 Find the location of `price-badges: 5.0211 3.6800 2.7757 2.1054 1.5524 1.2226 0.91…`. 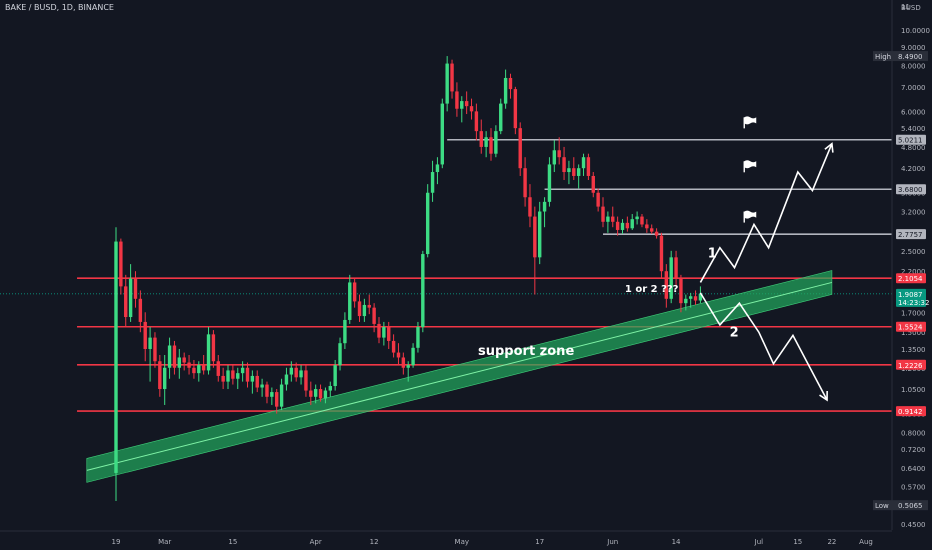

price-badges: 5.0211 3.6800 2.7757 2.1054 1.5524 1.2226 0.91… is located at coordinates (901, 281).